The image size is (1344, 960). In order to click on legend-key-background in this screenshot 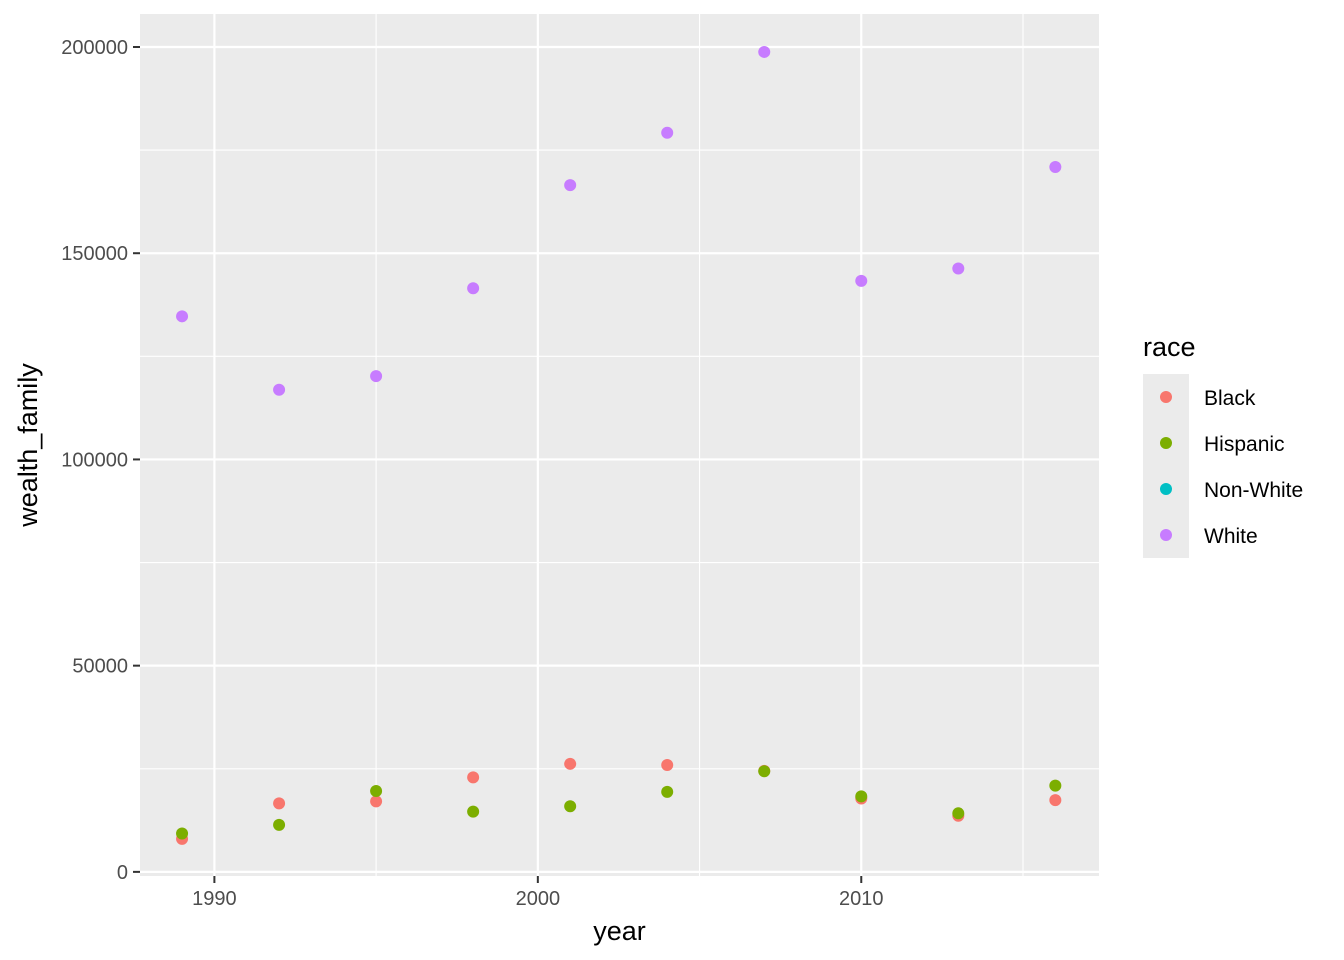, I will do `click(1166, 466)`.